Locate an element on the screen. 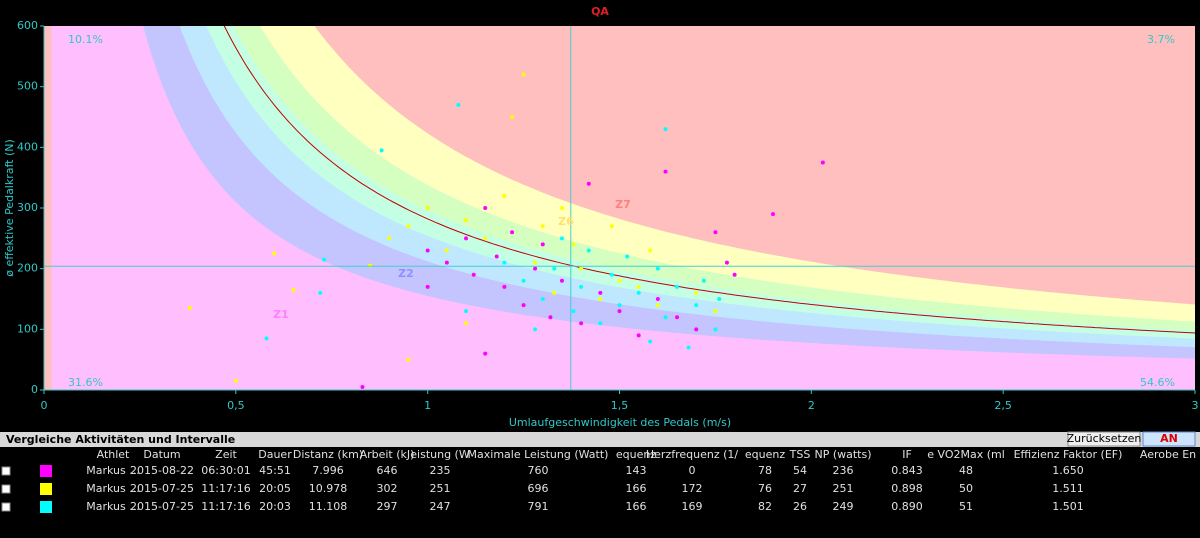  table-cell: 251 is located at coordinates (440, 488).